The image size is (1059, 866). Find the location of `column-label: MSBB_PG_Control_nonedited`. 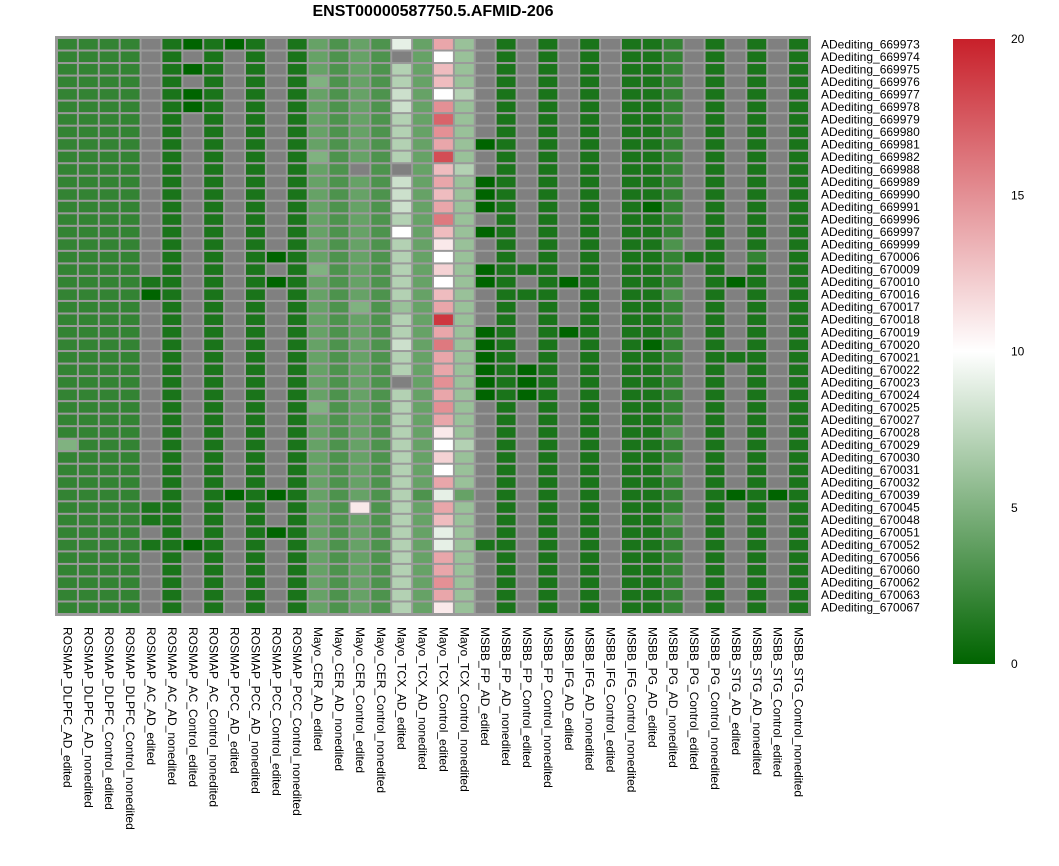

column-label: MSBB_PG_Control_nonedited is located at coordinates (715, 708).